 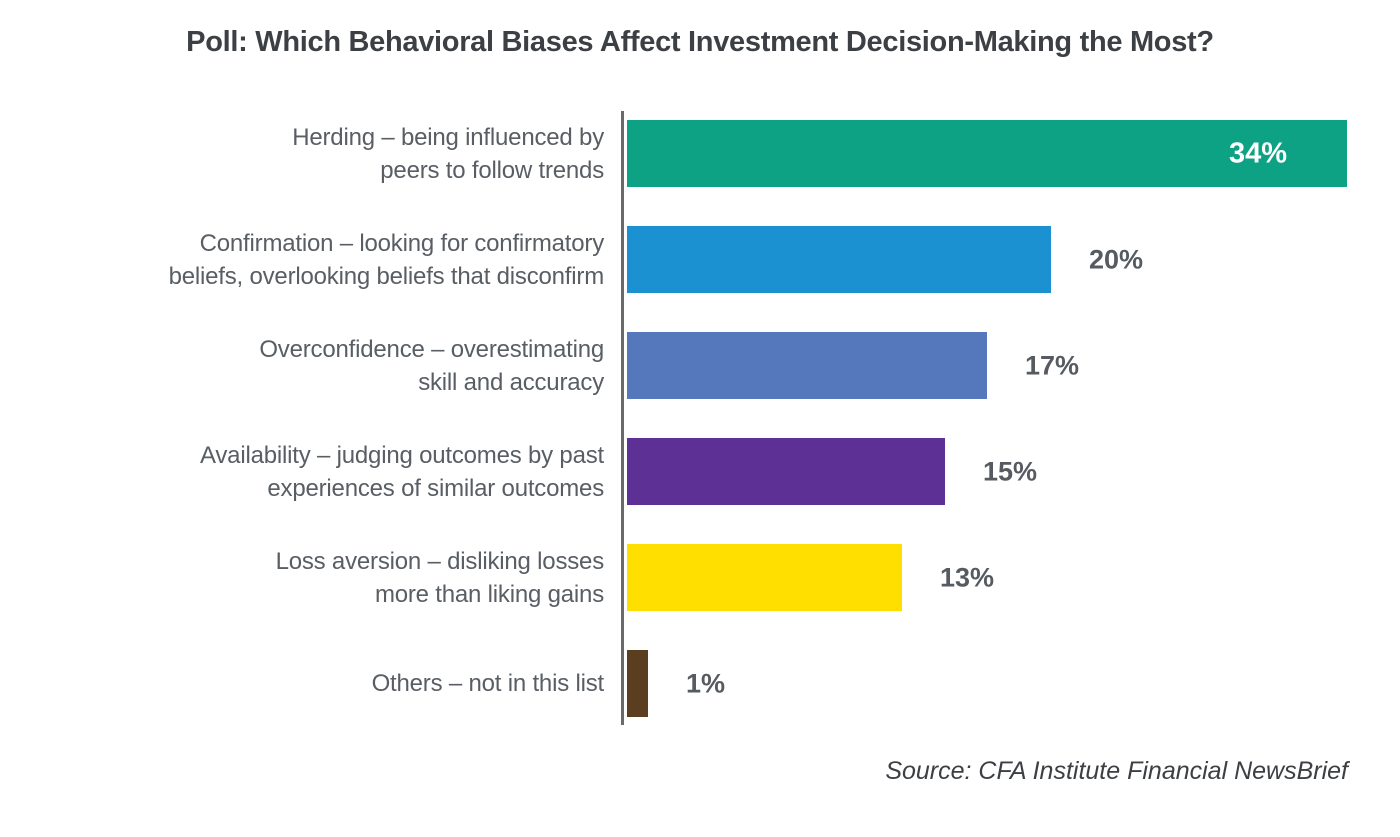 I want to click on category-label-line: Confirmation – looking for confirmatory, so click(x=402, y=243).